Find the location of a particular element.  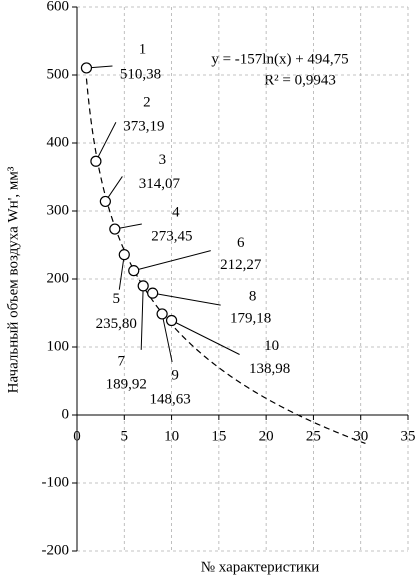

point-number: 8 is located at coordinates (253, 297).